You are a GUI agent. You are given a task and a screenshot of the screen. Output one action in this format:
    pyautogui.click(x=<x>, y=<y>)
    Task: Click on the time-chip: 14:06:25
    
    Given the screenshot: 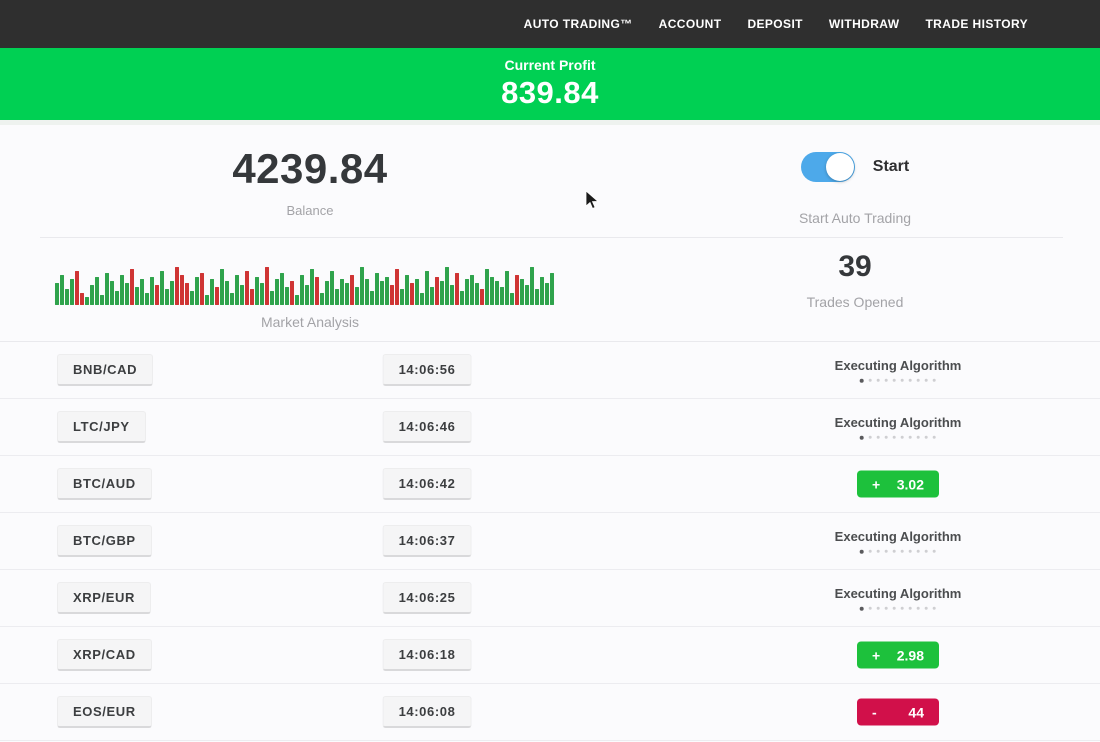 What is the action you would take?
    pyautogui.click(x=427, y=598)
    